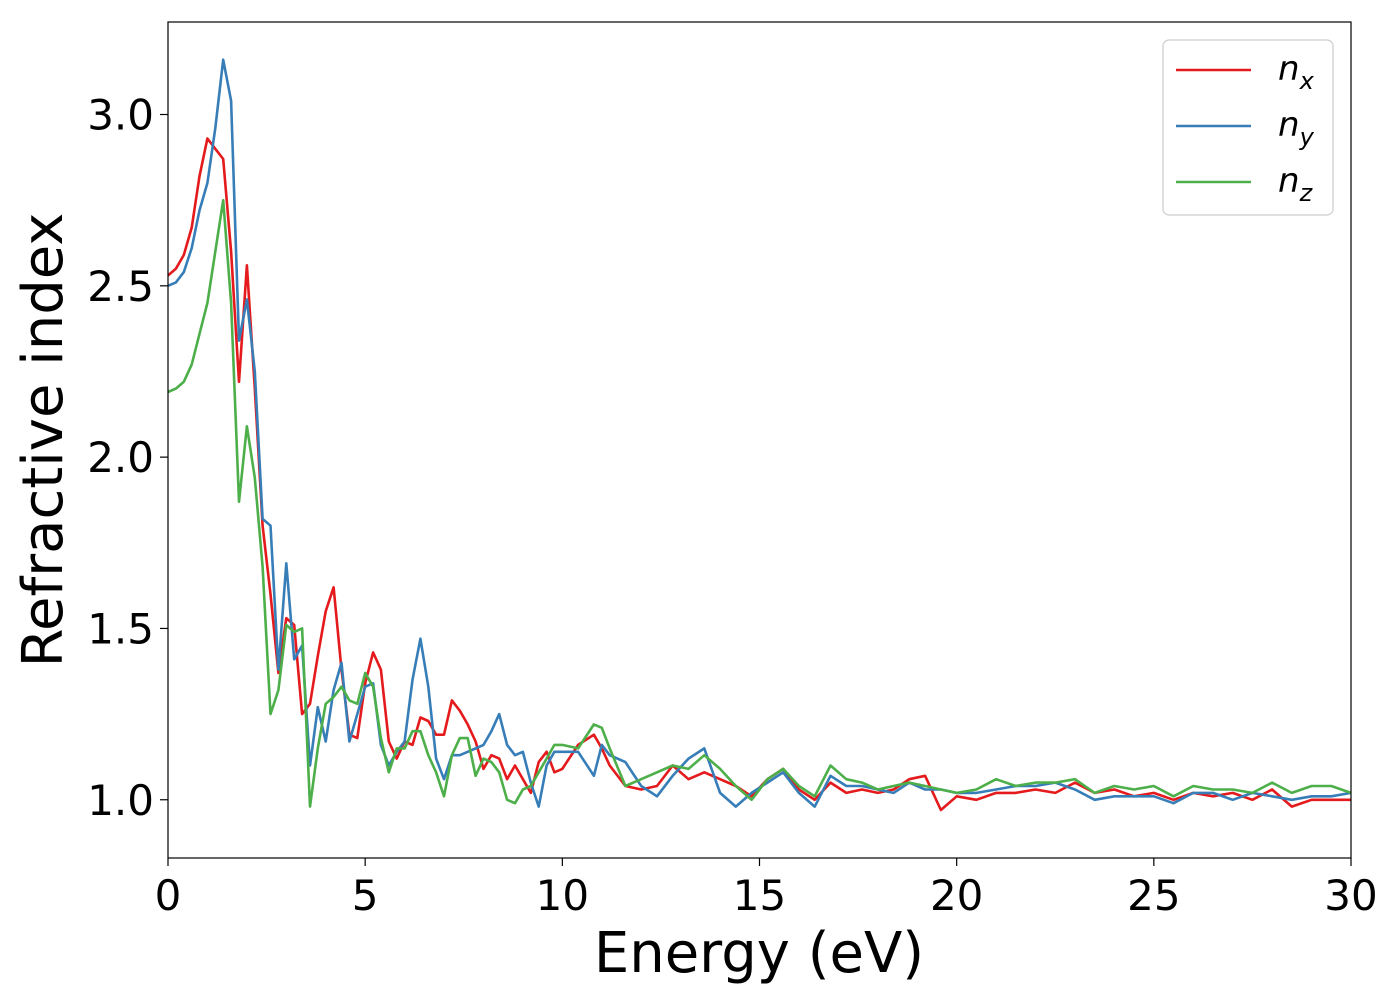 The image size is (1400, 1000). Describe the element at coordinates (168, 895) in the screenshot. I see `x-tick-label: 0` at that location.